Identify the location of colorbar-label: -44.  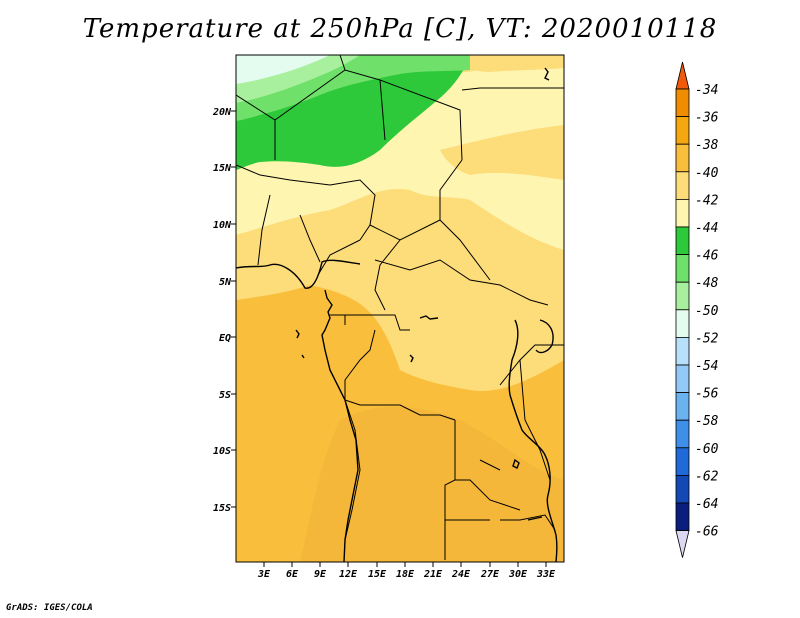
(706, 228).